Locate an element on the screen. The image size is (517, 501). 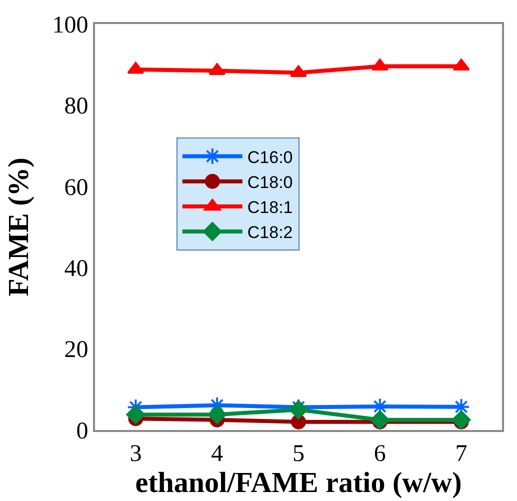
x-tick-label: 3 is located at coordinates (136, 453).